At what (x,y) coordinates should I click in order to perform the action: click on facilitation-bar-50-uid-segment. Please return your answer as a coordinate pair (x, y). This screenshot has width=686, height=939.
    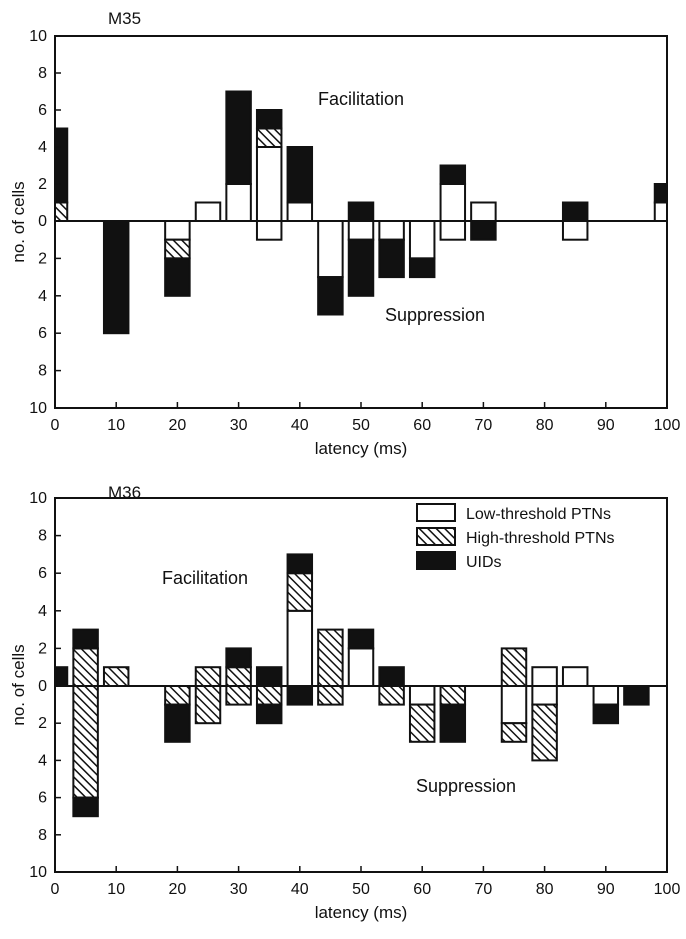
    Looking at the image, I should click on (361, 639).